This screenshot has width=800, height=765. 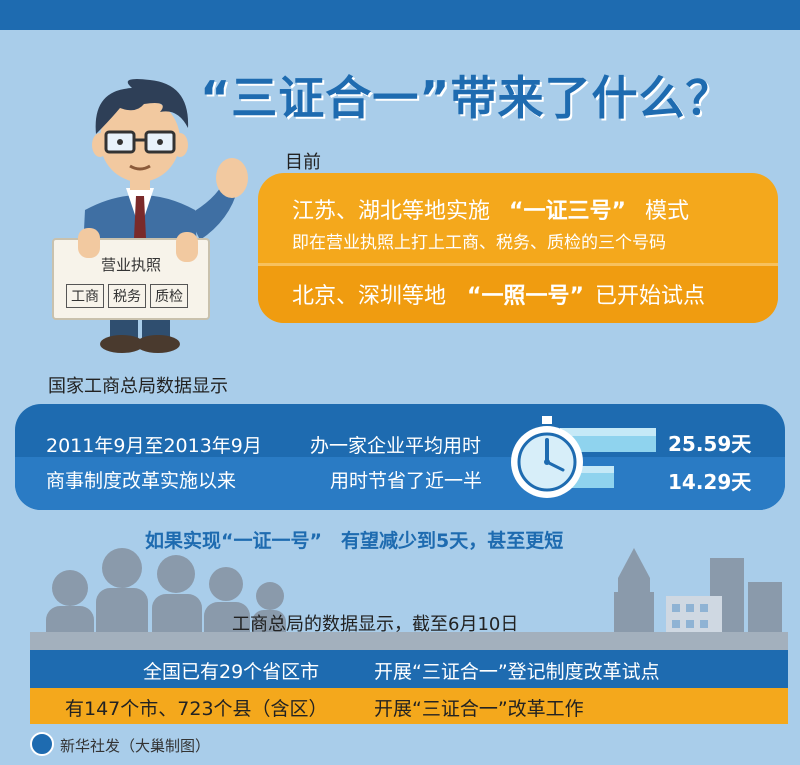 What do you see at coordinates (400, 15) in the screenshot?
I see `top-banner` at bounding box center [400, 15].